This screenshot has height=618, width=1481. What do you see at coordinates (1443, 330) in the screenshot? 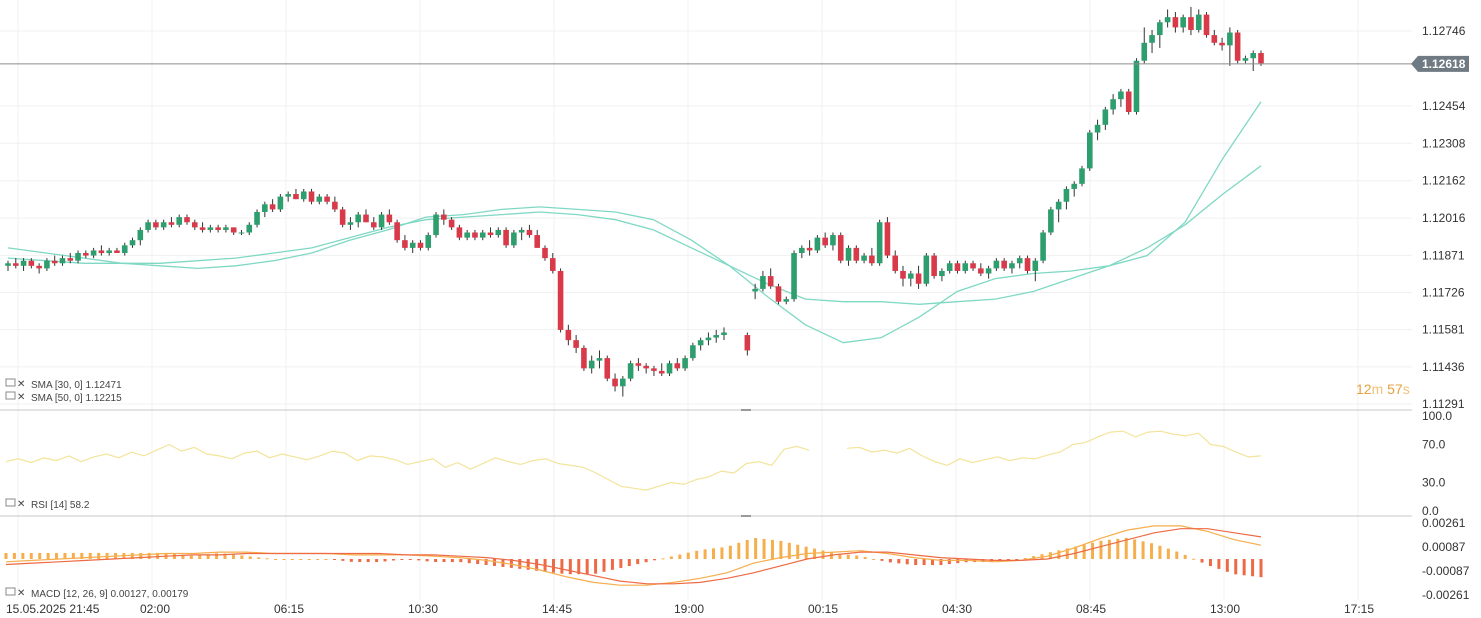
I see `price-tick-label: 1.11581` at bounding box center [1443, 330].